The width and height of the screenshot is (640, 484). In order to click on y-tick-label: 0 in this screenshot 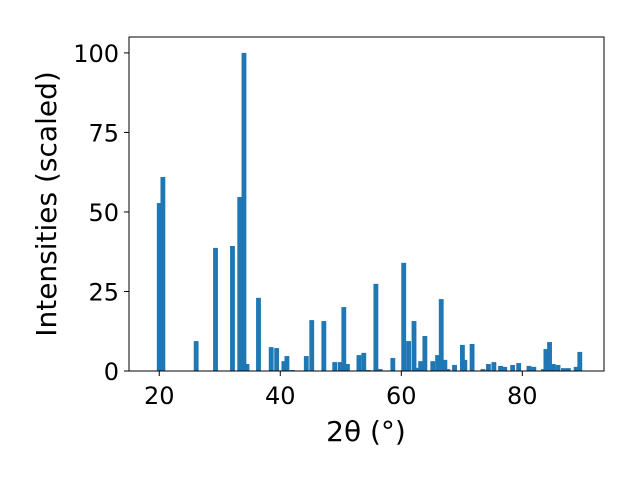, I will do `click(111, 372)`.